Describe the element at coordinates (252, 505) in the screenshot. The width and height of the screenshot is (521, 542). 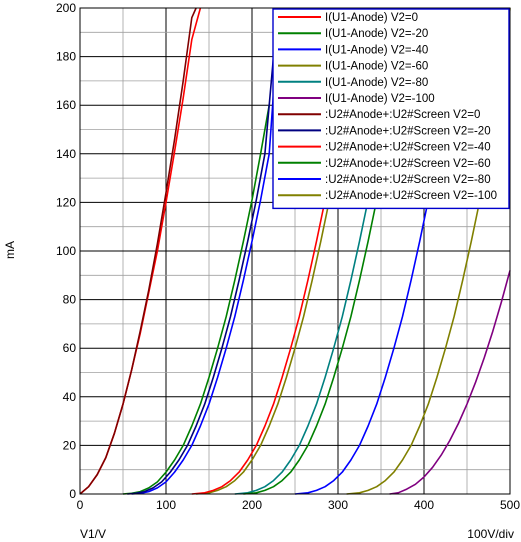
I see `x-tick-label: 200` at that location.